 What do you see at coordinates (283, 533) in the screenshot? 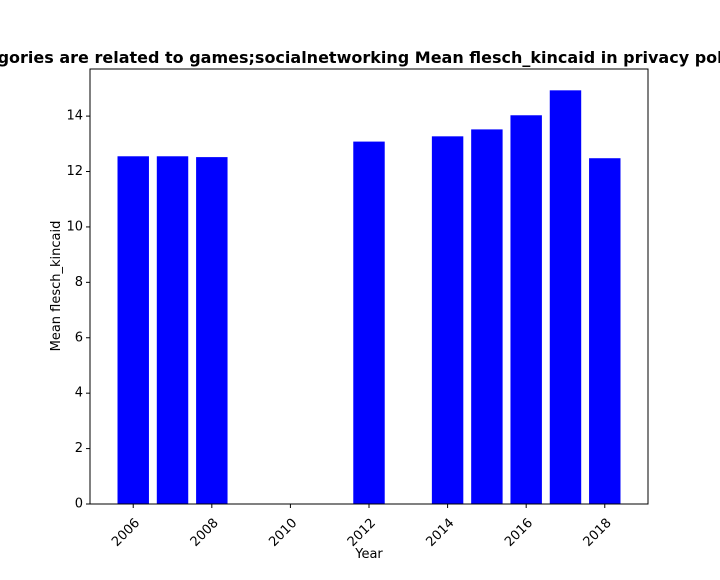
I see `x-tick-label-2010: 2010` at bounding box center [283, 533].